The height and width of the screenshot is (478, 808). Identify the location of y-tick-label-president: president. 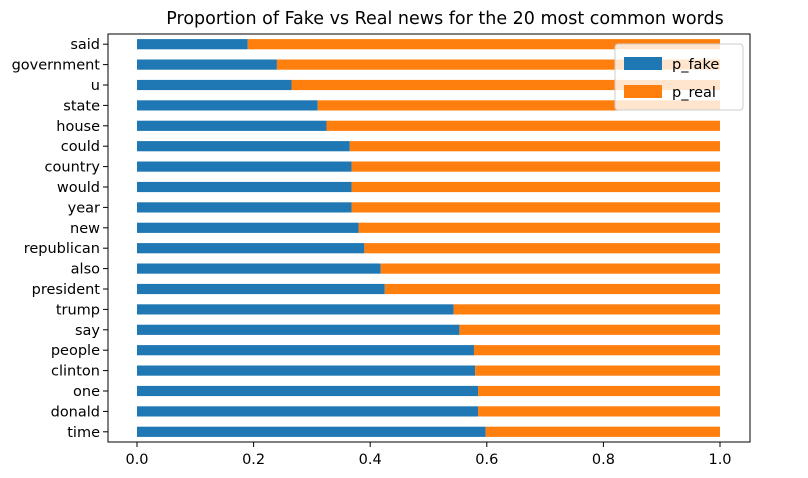
(66, 290).